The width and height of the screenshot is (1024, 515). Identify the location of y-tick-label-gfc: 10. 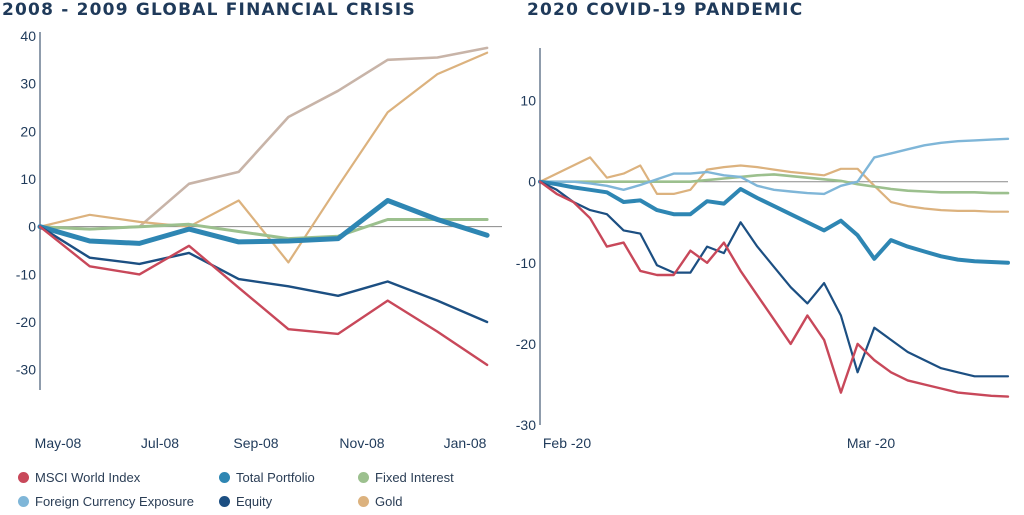
(28, 179).